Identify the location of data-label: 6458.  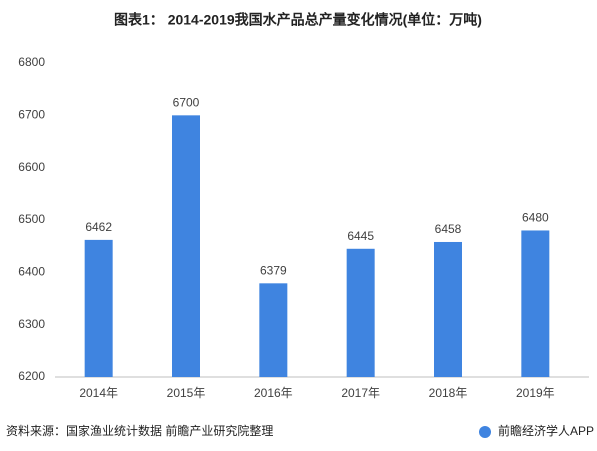
(448, 229).